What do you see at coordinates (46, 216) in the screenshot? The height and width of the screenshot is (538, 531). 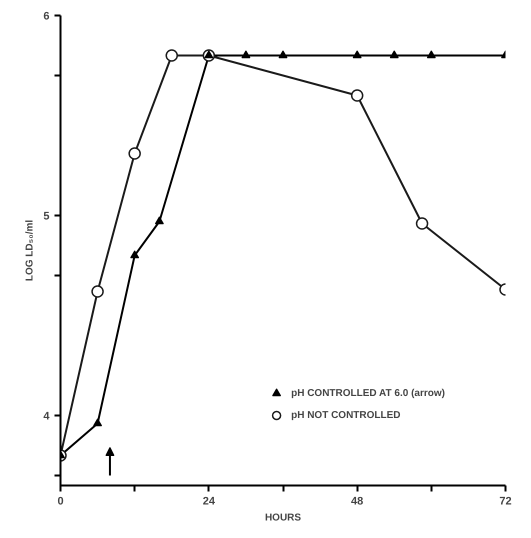 I see `y-tick-label: 5` at bounding box center [46, 216].